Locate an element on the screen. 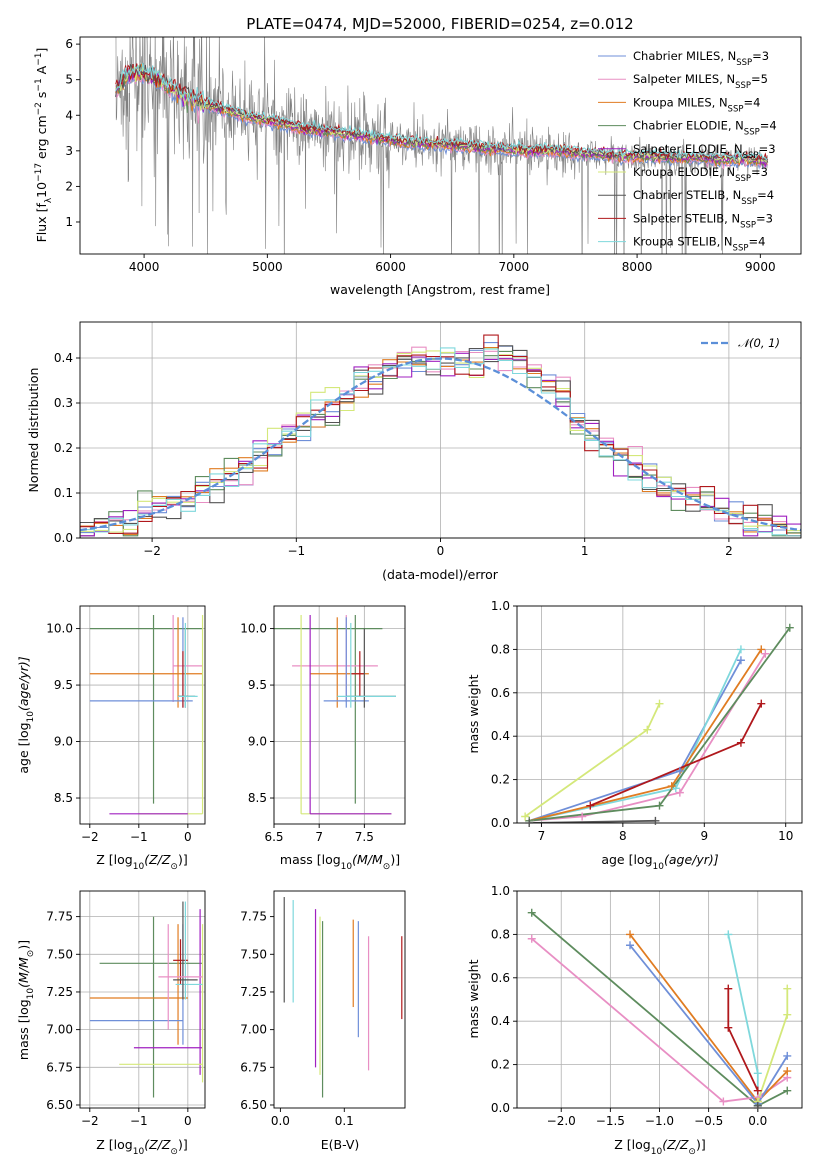 This screenshot has width=819, height=1170. y-tick-label: 6 is located at coordinates (69, 44).